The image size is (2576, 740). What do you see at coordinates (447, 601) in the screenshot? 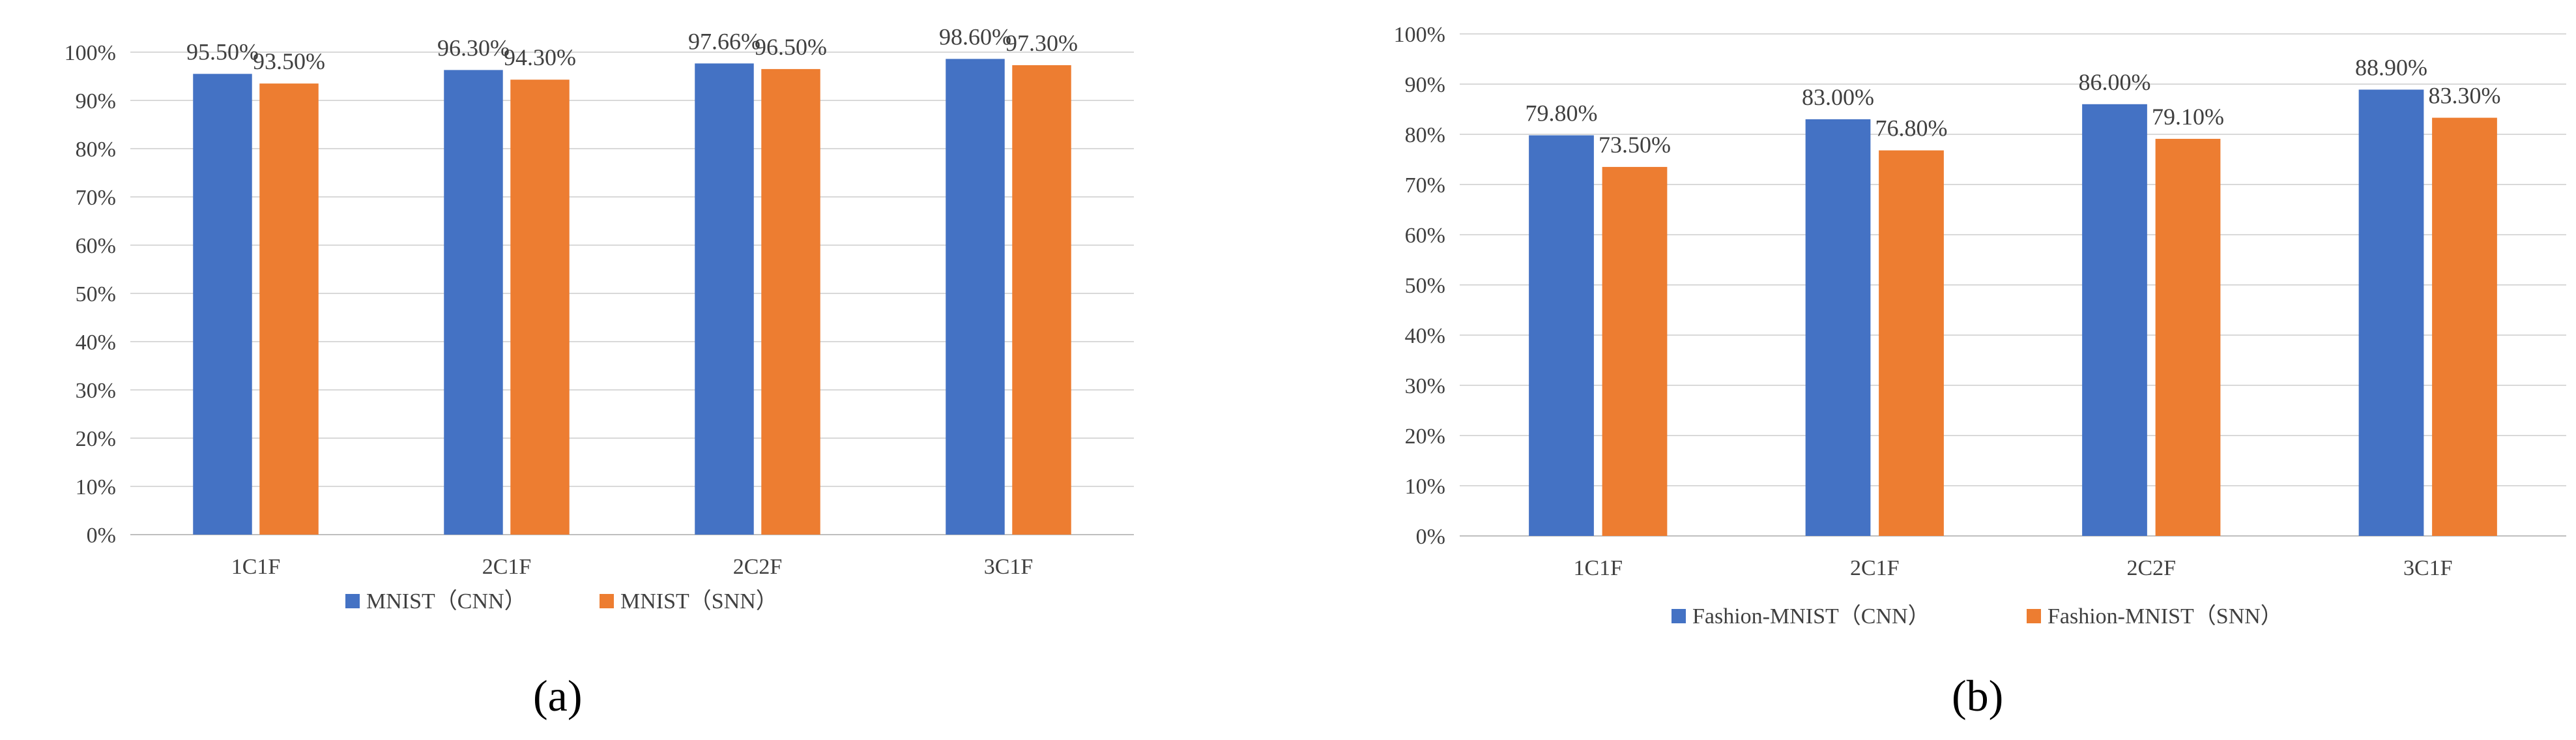
I see `legend-entry: MNIST（CNN）` at bounding box center [447, 601].